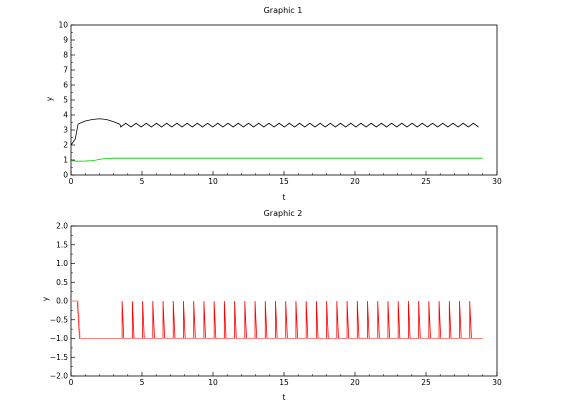 The height and width of the screenshot is (401, 567). What do you see at coordinates (59, 376) in the screenshot?
I see `y-tick-label: −2.0` at bounding box center [59, 376].